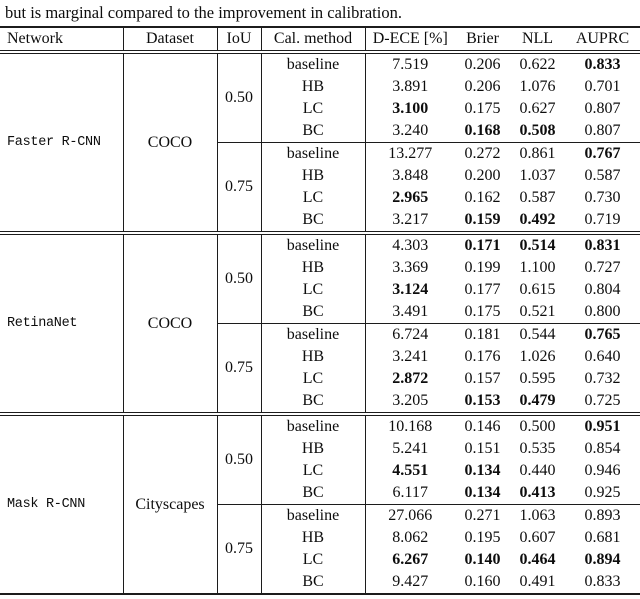 Image resolution: width=640 pixels, height=599 pixels. What do you see at coordinates (410, 425) in the screenshot?
I see `dece-cell: 10.168` at bounding box center [410, 425].